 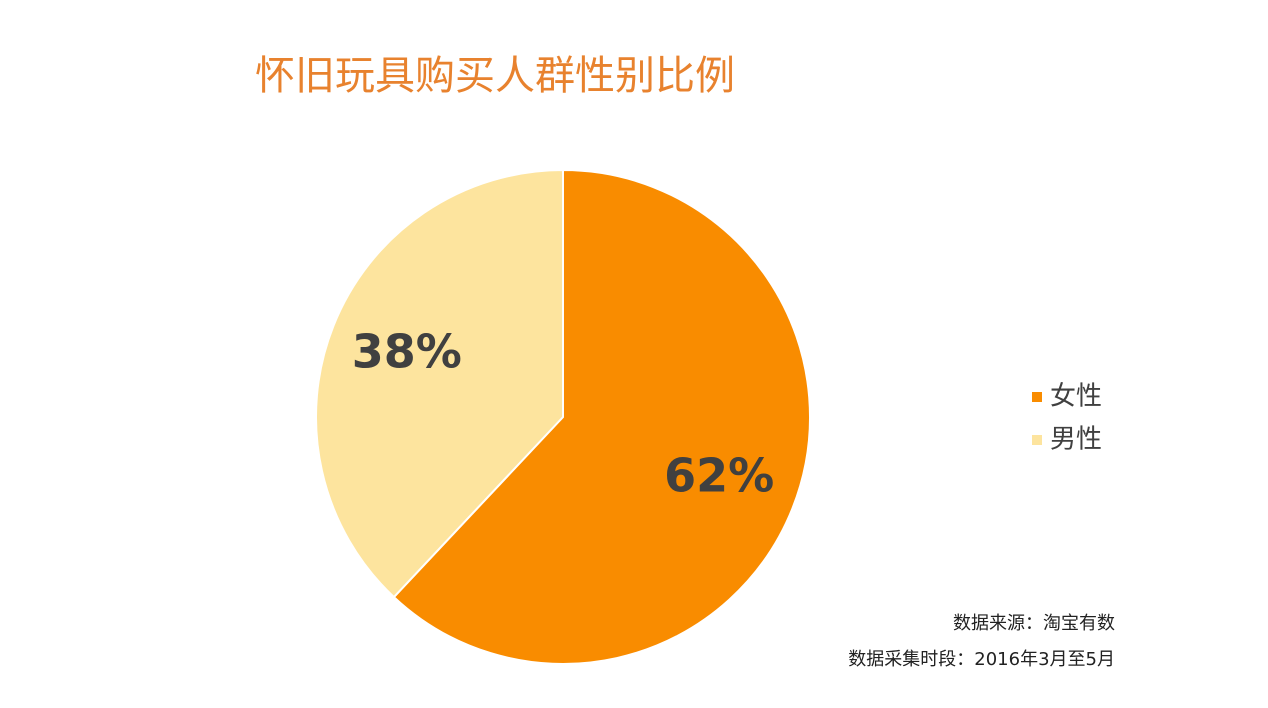 I want to click on pie-slice, so click(x=439, y=383).